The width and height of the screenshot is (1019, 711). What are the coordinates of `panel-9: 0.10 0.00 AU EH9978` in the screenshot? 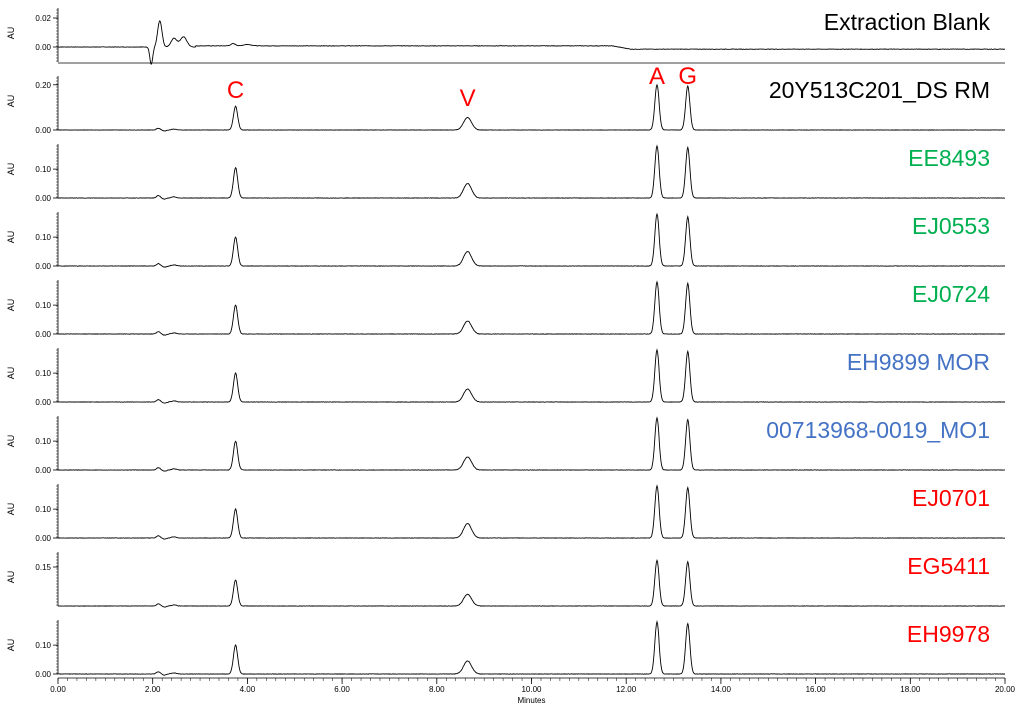 It's located at (505, 649).